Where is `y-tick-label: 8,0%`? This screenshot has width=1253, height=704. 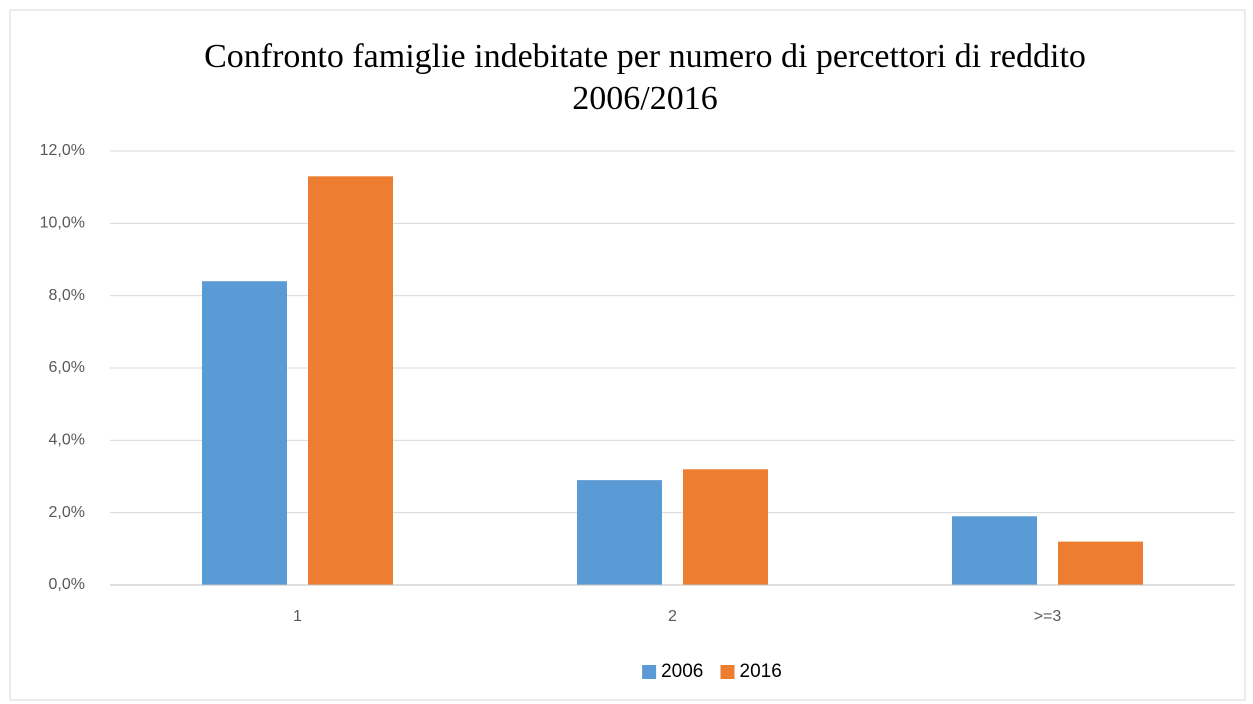
y-tick-label: 8,0% is located at coordinates (67, 295).